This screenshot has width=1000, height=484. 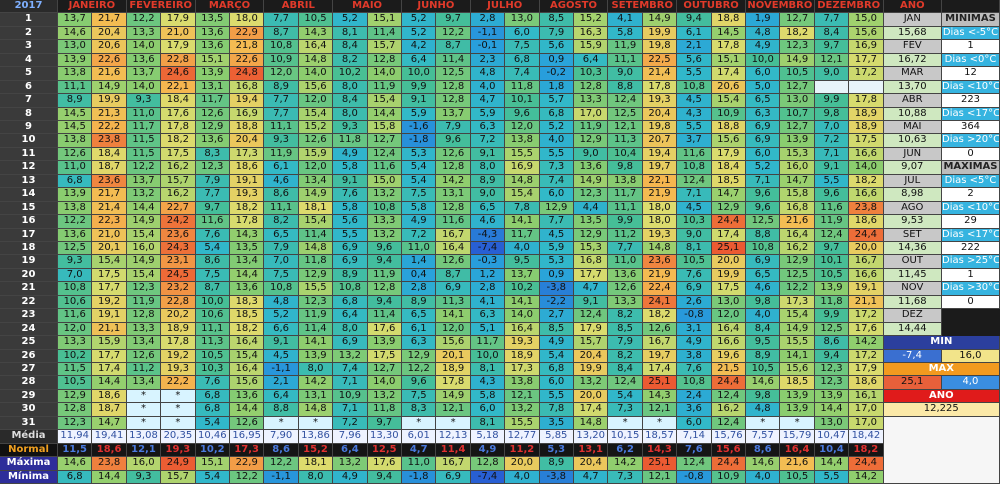 What do you see at coordinates (419, 464) in the screenshot?
I see `summary-cell: 11,0` at bounding box center [419, 464].